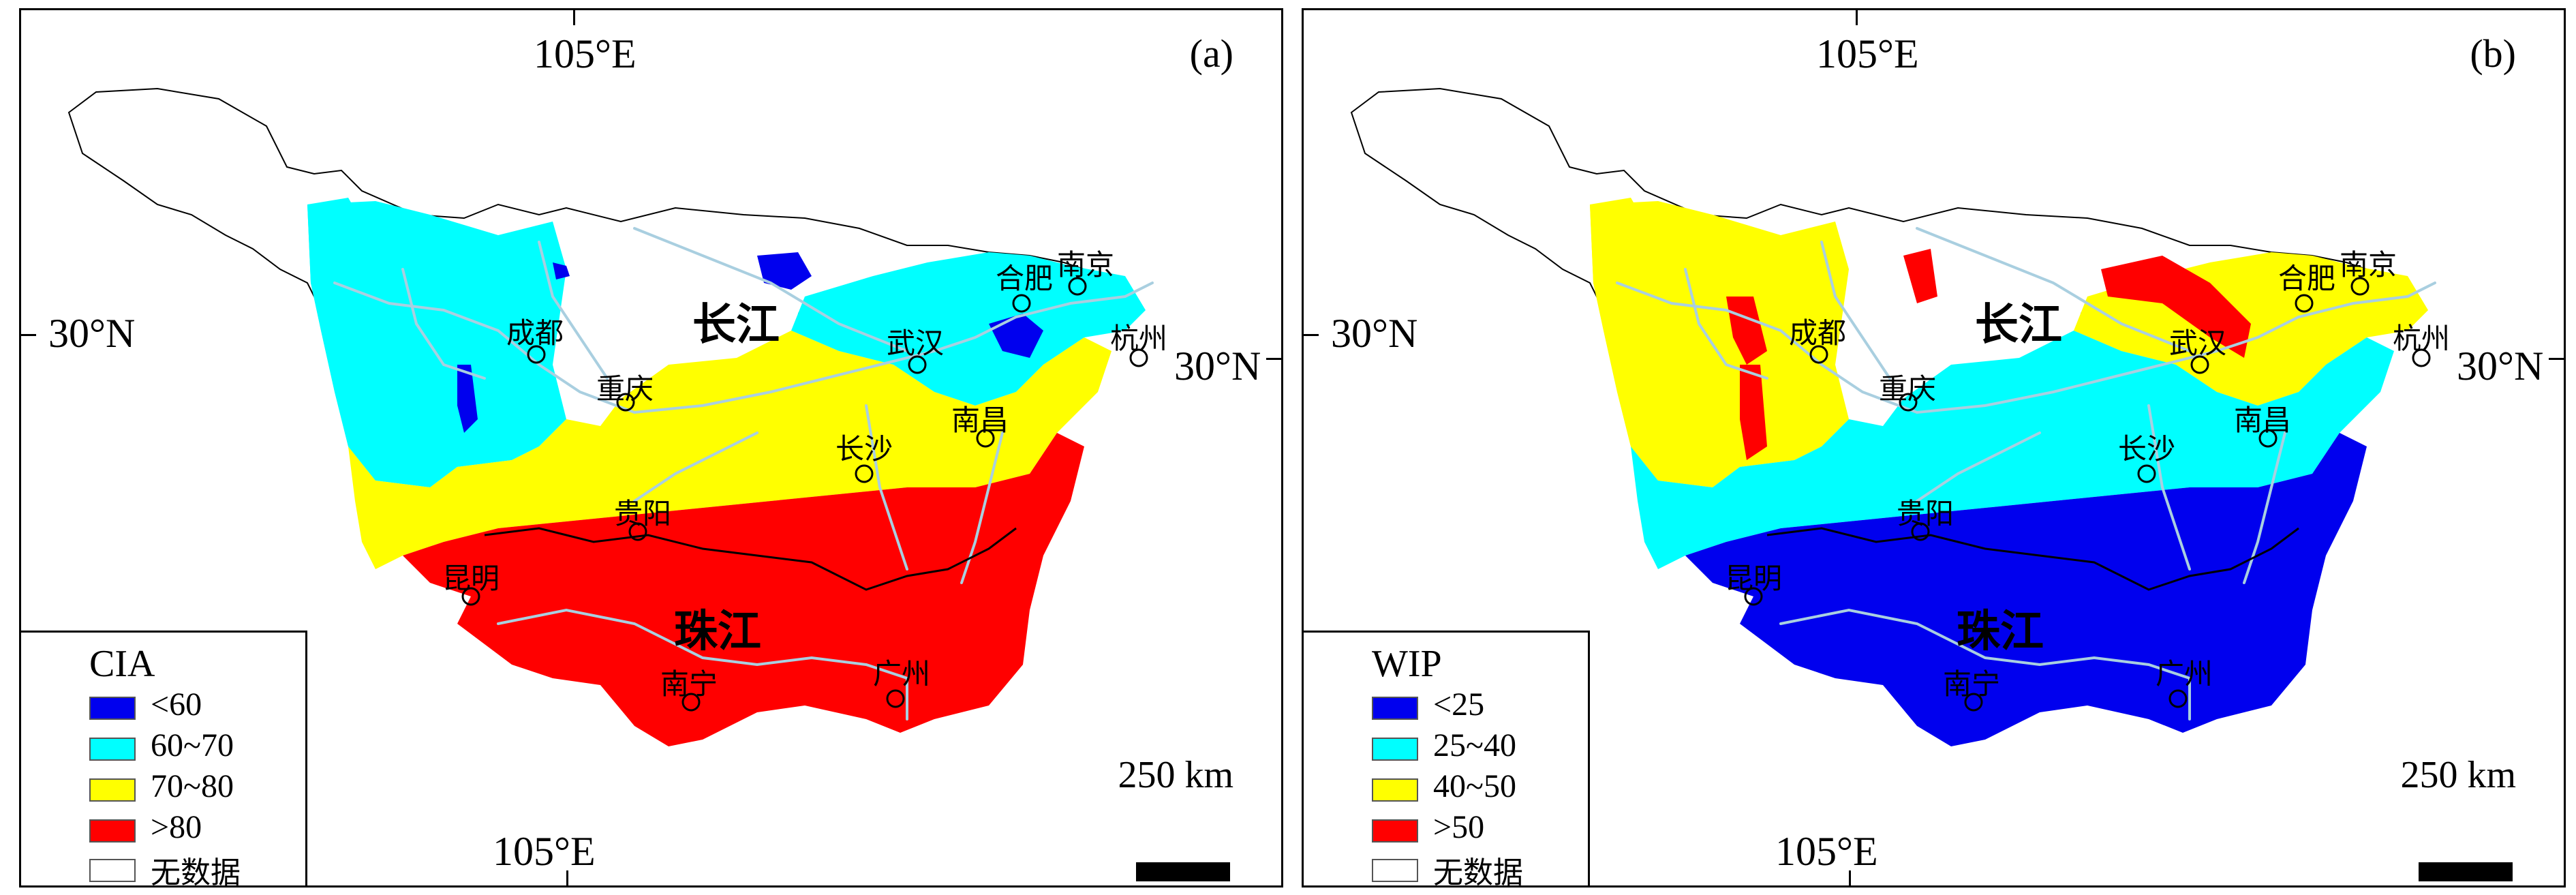 This screenshot has height=895, width=2576. What do you see at coordinates (864, 449) in the screenshot?
I see `city-label-changsha: 长沙` at bounding box center [864, 449].